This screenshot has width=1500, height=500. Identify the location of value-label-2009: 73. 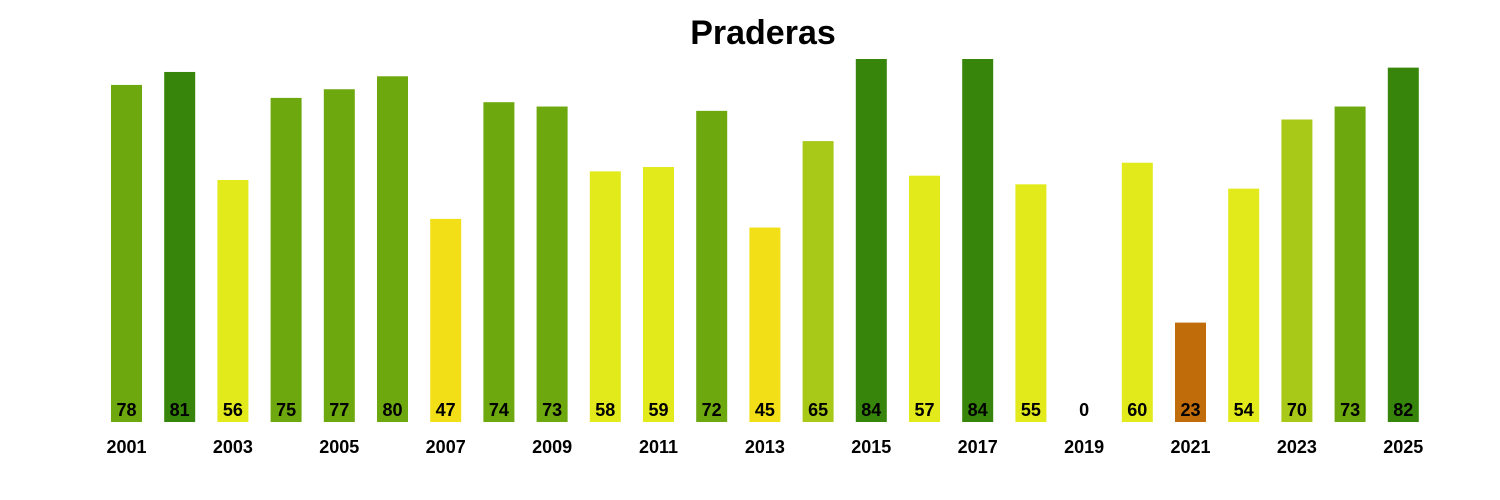
(552, 410).